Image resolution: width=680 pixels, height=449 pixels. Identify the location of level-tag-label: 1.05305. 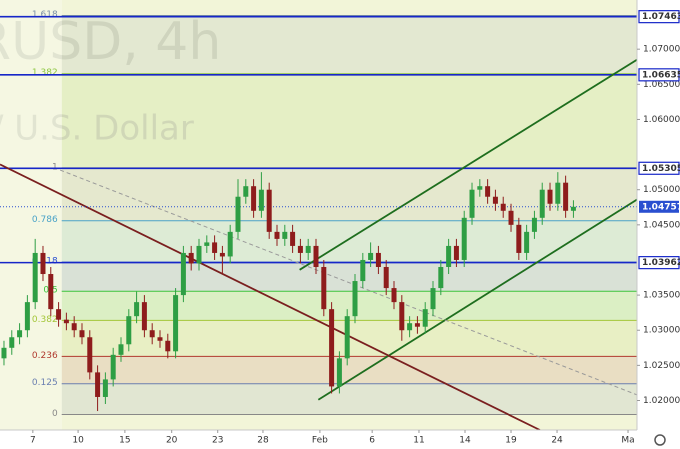
(661, 169).